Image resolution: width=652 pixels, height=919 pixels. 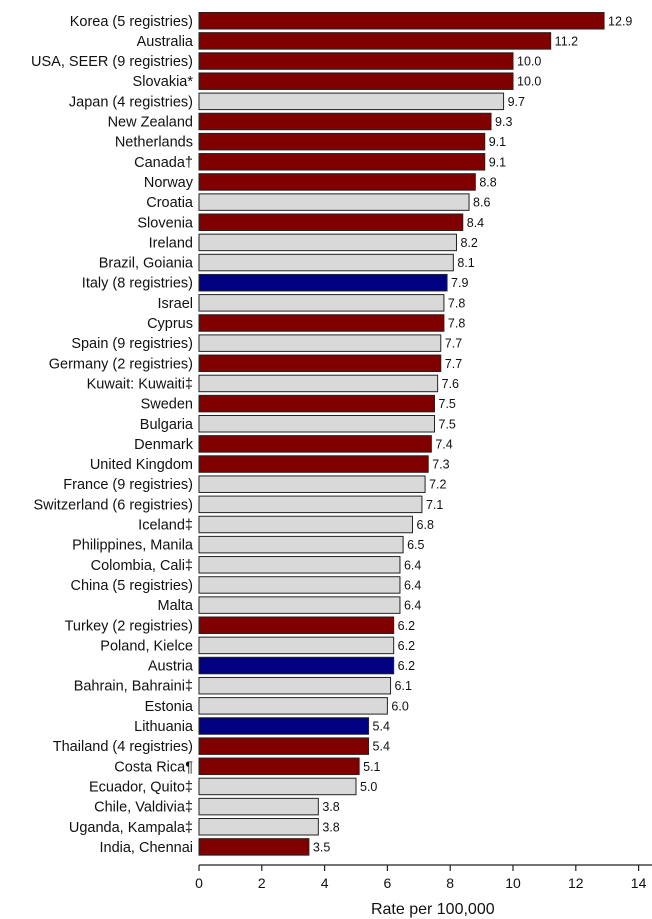 What do you see at coordinates (143, 808) in the screenshot?
I see `category-label: Chile, Valdivia‡` at bounding box center [143, 808].